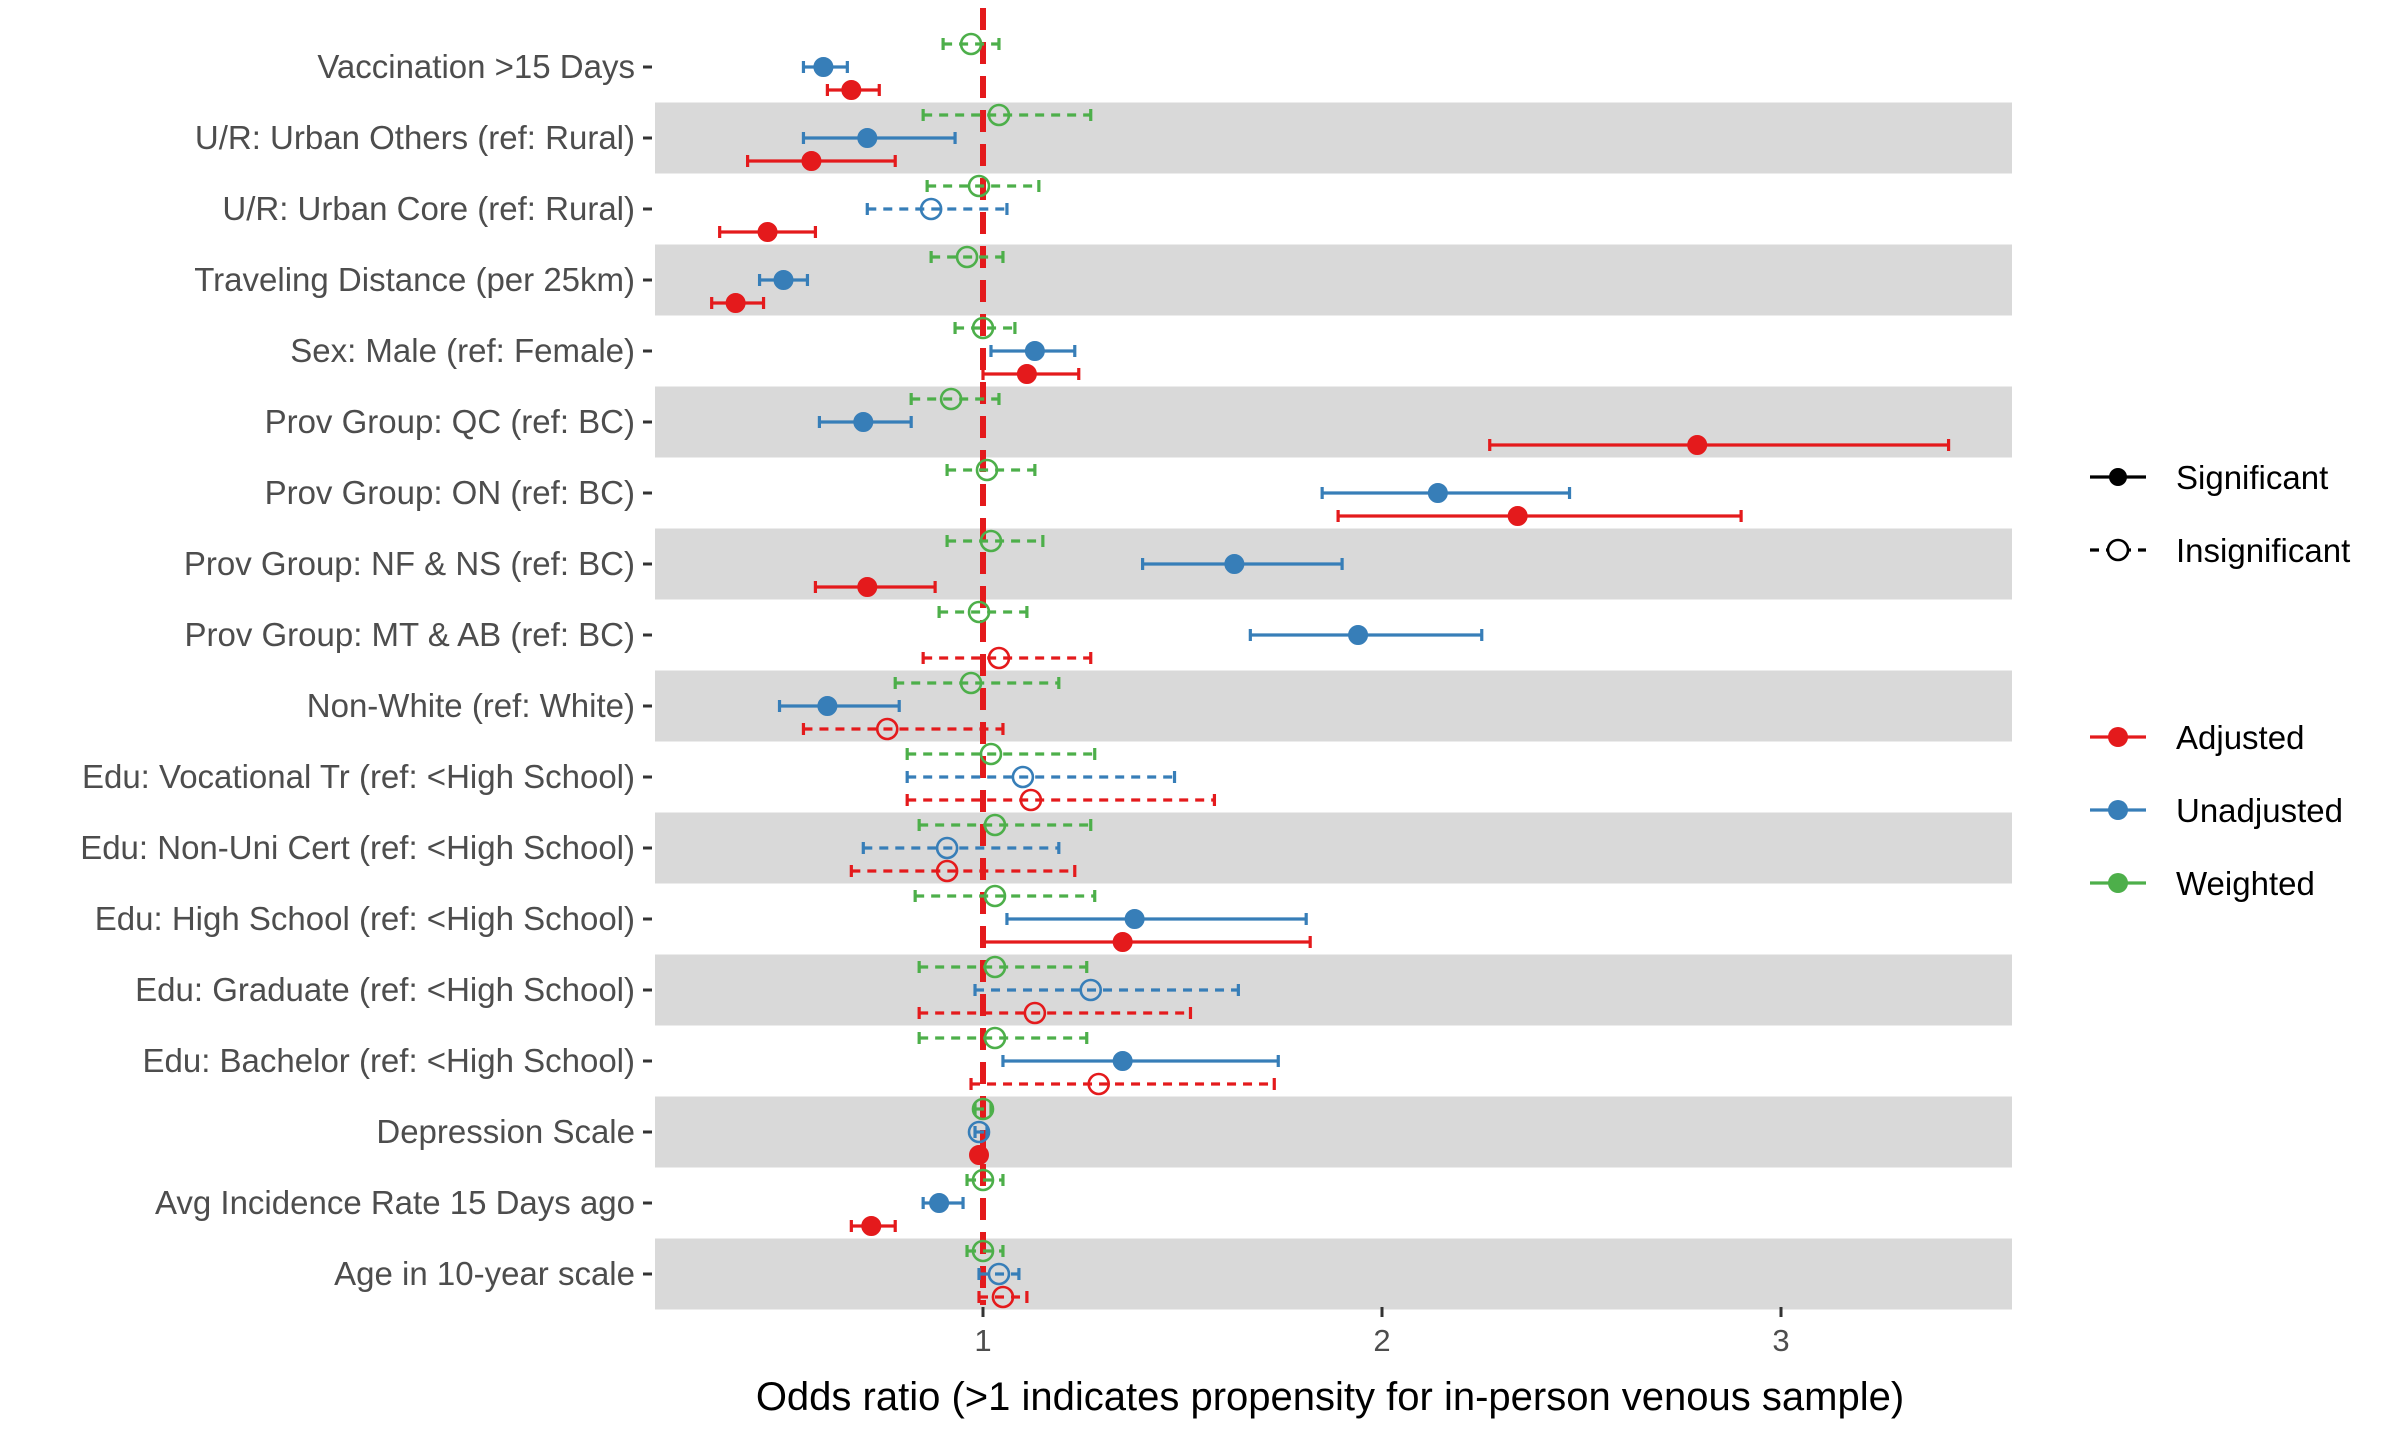 This screenshot has height=1445, width=2400. Describe the element at coordinates (2245, 883) in the screenshot. I see `legend-label: Weighted` at that location.